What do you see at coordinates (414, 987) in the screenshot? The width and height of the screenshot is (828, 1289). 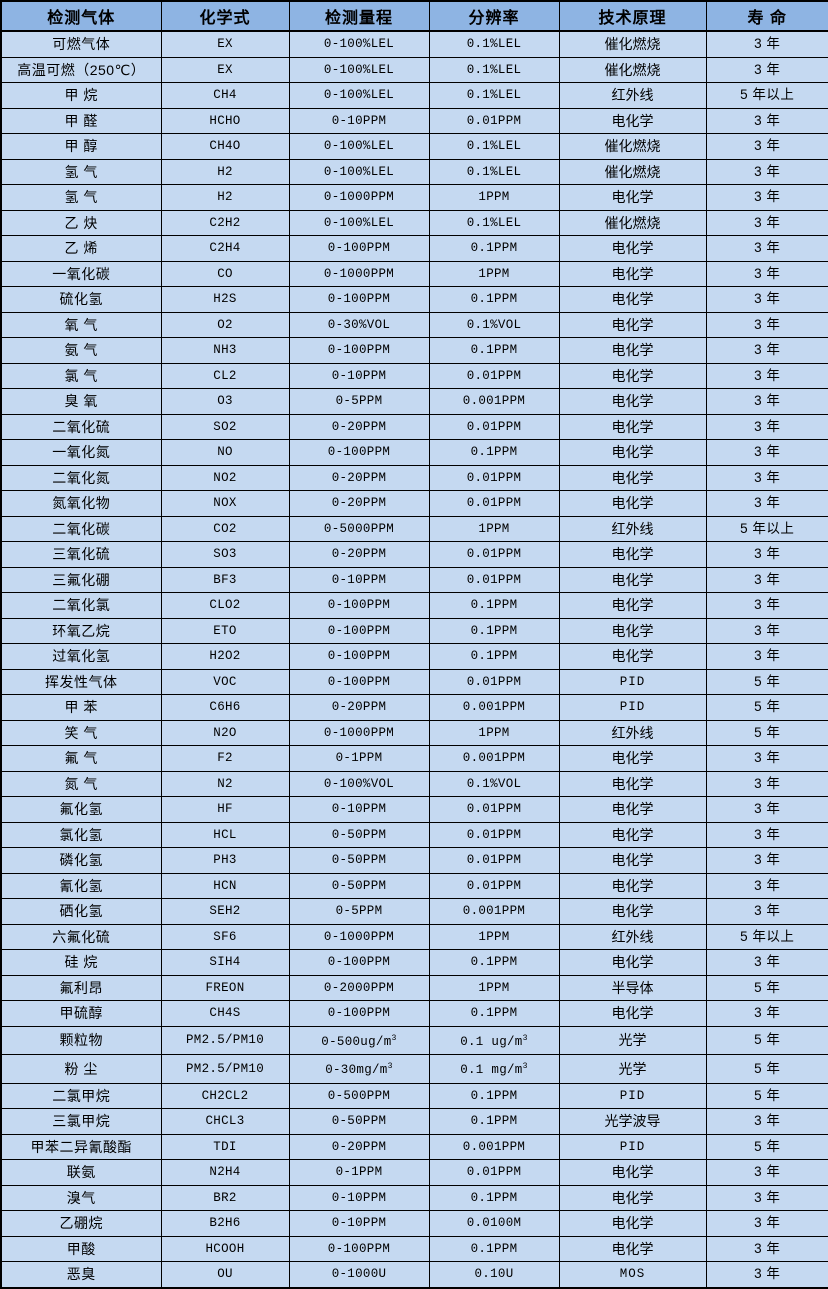 I see `table-row: 氟利昂 FREON 0-2000PPM 1PPM 半导体 5 年` at bounding box center [414, 987].